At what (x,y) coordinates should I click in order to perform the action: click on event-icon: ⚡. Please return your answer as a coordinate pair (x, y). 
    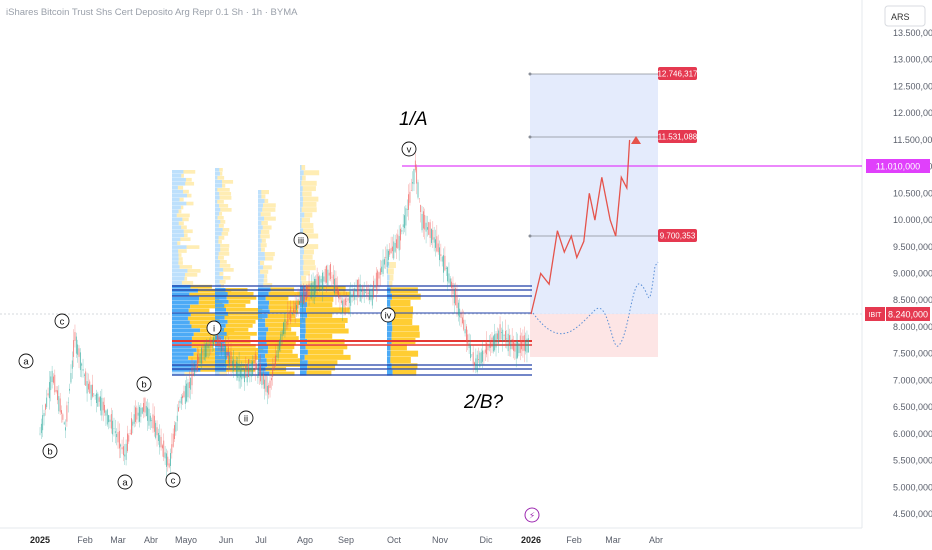
    Looking at the image, I should click on (532, 515).